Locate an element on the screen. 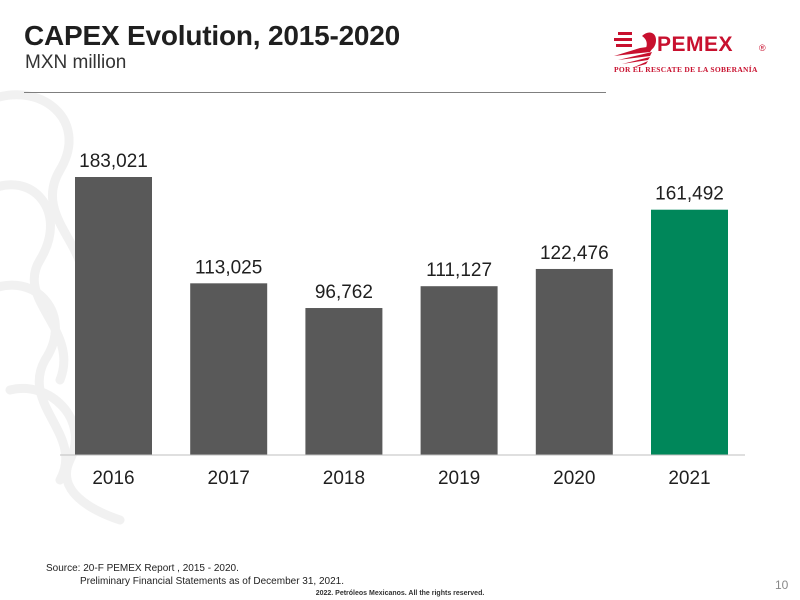 Image resolution: width=800 pixels, height=600 pixels. source-line-1: Source: 20-F PEMEX Report , 2015 - 2020. is located at coordinates (142, 568).